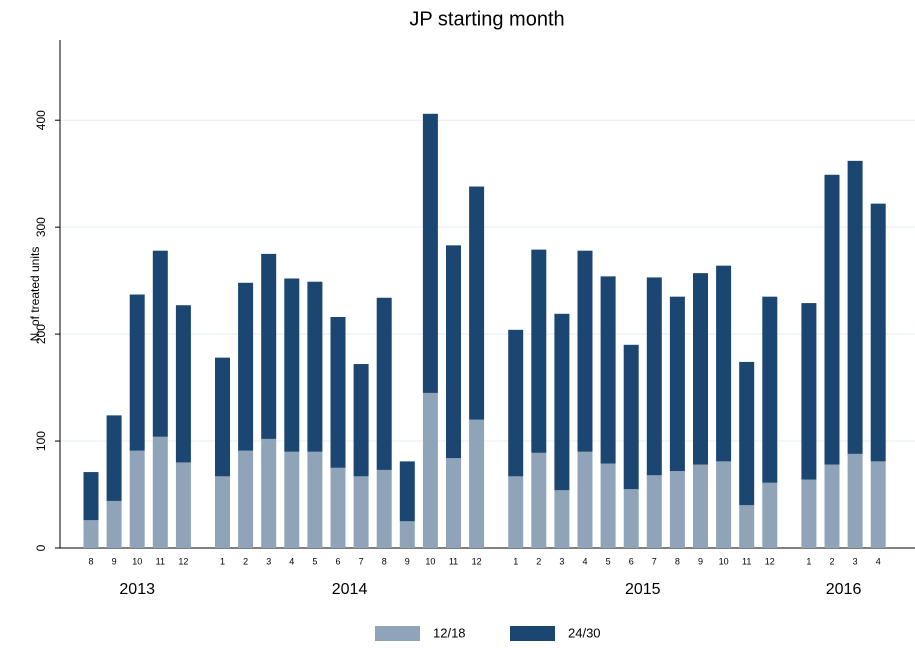 Image resolution: width=915 pixels, height=648 pixels. Describe the element at coordinates (41, 547) in the screenshot. I see `y-tick-label: 0` at that location.